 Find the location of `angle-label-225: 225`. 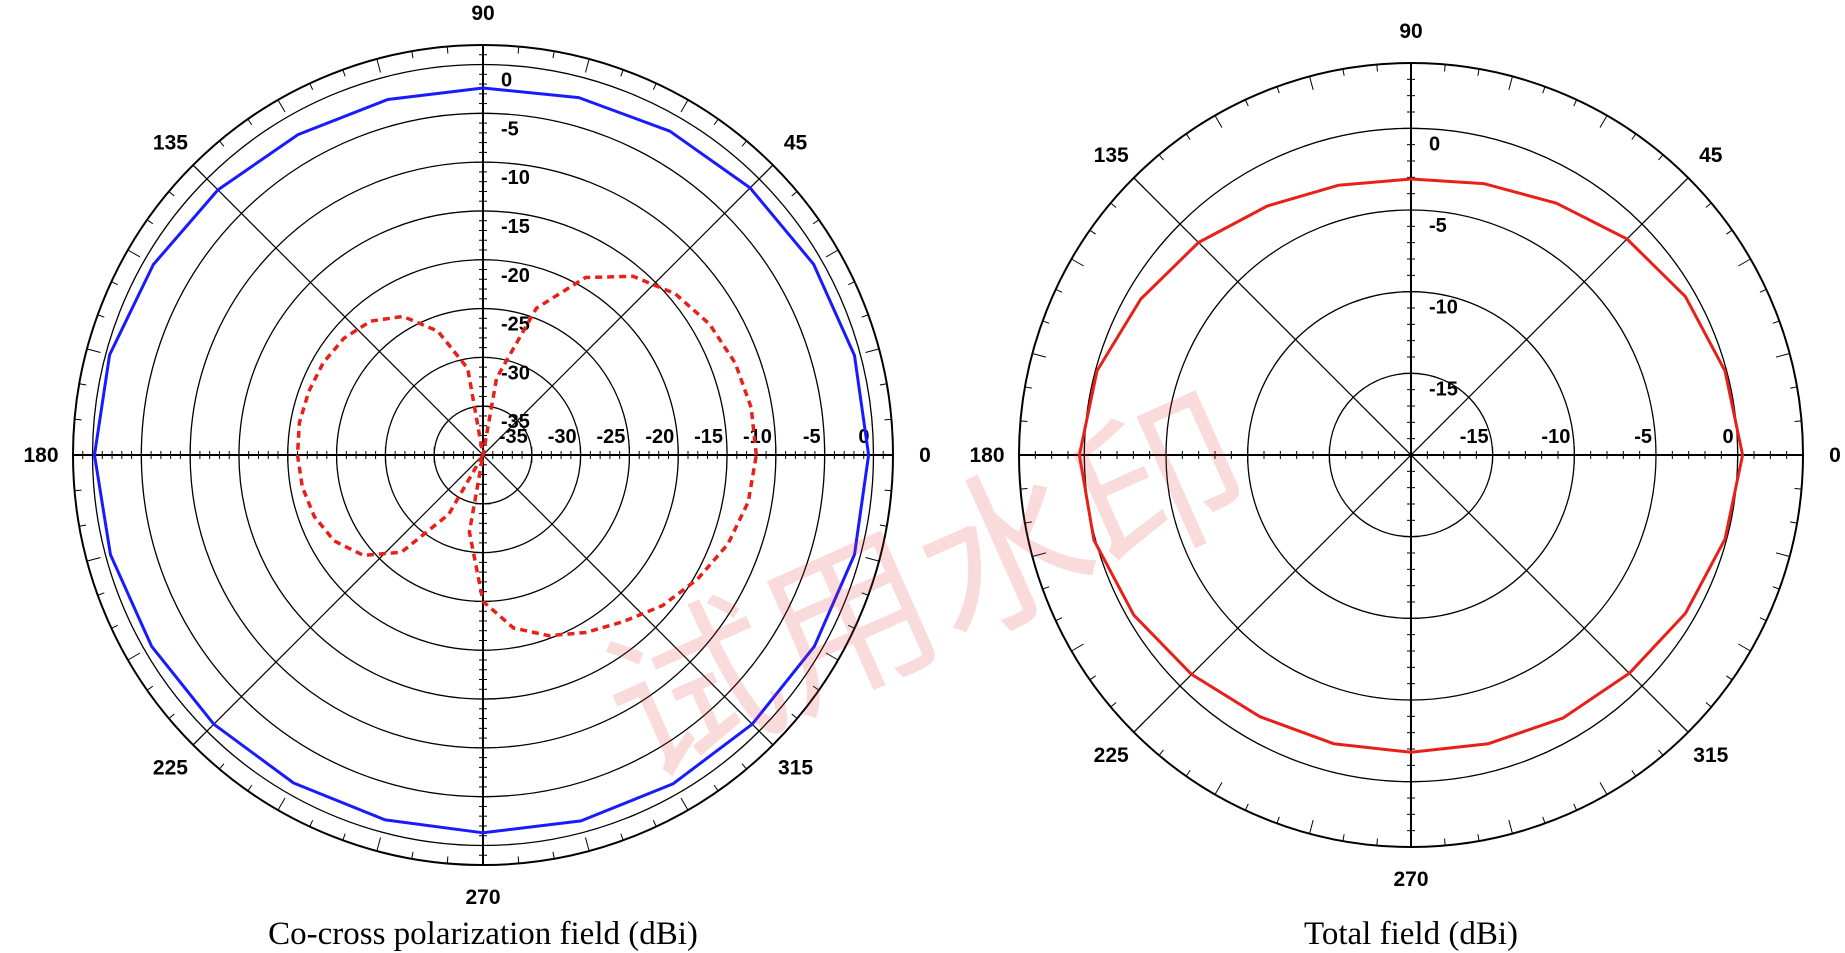

angle-label-225: 225 is located at coordinates (170, 768).